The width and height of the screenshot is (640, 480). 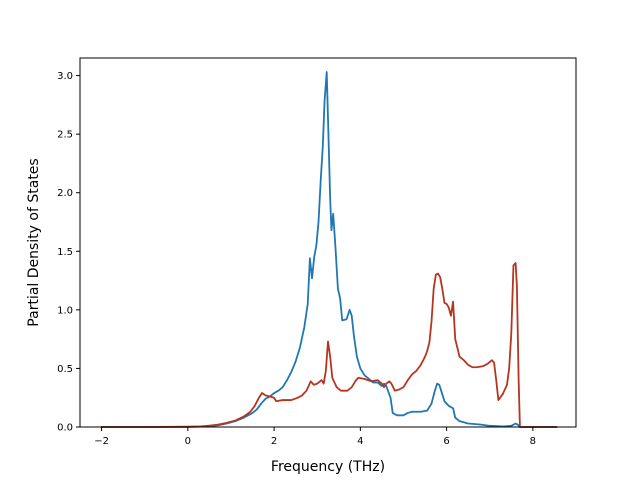 What do you see at coordinates (65, 428) in the screenshot?
I see `y-tick-label: 0.0` at bounding box center [65, 428].